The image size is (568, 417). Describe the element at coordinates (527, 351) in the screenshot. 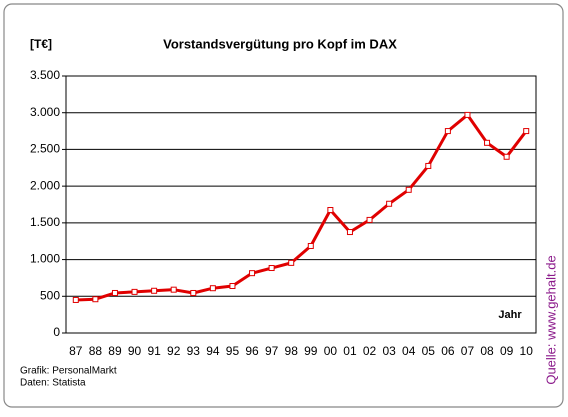

I see `x-tick-label: 10` at that location.